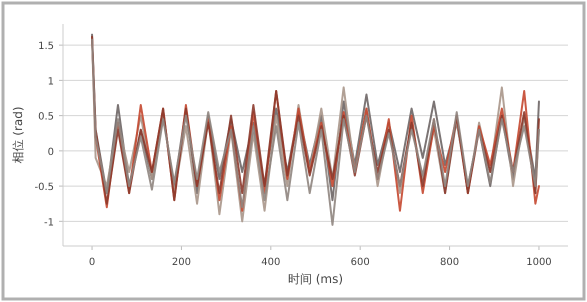 The height and width of the screenshot is (302, 587). What do you see at coordinates (539, 262) in the screenshot?
I see `x-tick-label: 1000` at bounding box center [539, 262].